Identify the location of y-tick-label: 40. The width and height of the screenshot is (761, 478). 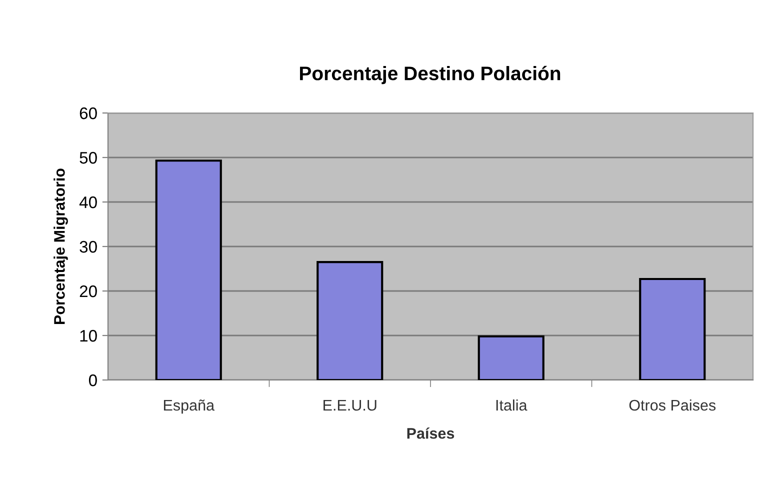
(88, 202).